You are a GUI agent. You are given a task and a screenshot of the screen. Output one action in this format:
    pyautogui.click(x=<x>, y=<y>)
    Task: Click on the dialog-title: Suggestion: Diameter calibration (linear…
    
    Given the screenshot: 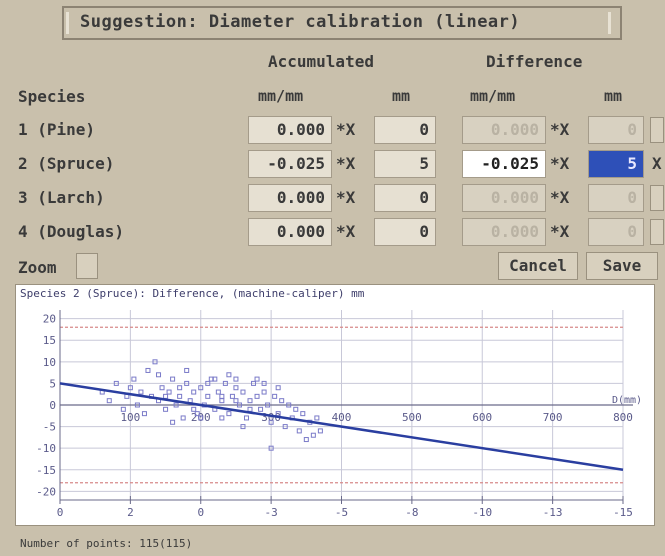 What is the action you would take?
    pyautogui.click(x=300, y=22)
    